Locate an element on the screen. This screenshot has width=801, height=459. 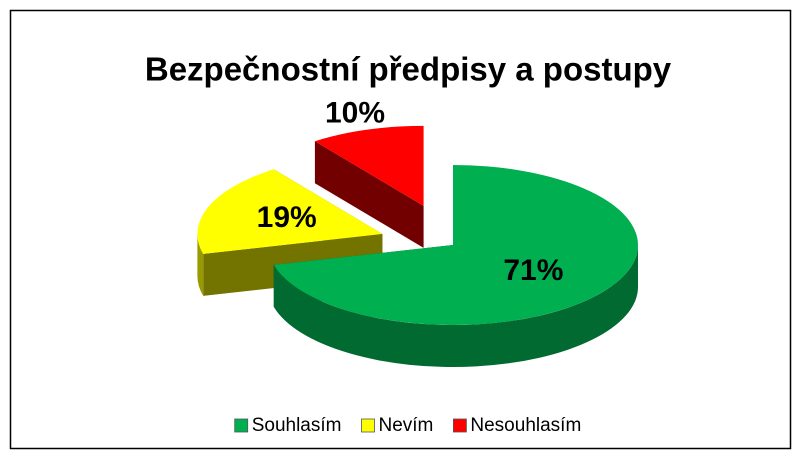
slice-face is located at coordinates (369, 194).